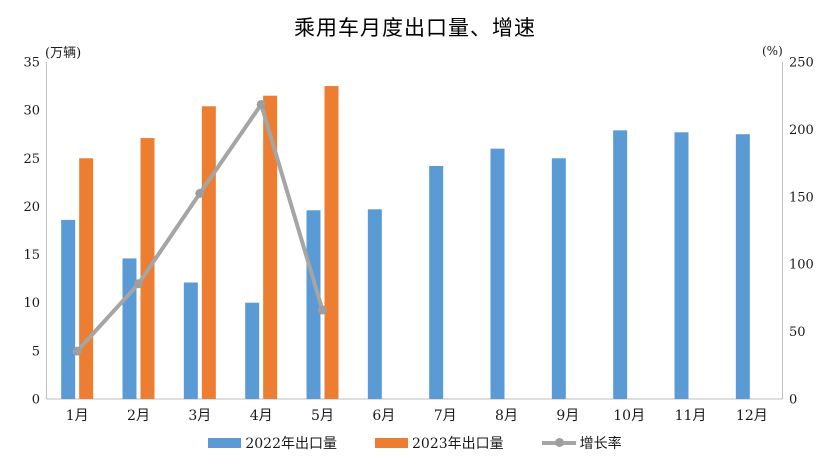  What do you see at coordinates (31, 63) in the screenshot?
I see `left-axis-tick-label: 35` at bounding box center [31, 63].